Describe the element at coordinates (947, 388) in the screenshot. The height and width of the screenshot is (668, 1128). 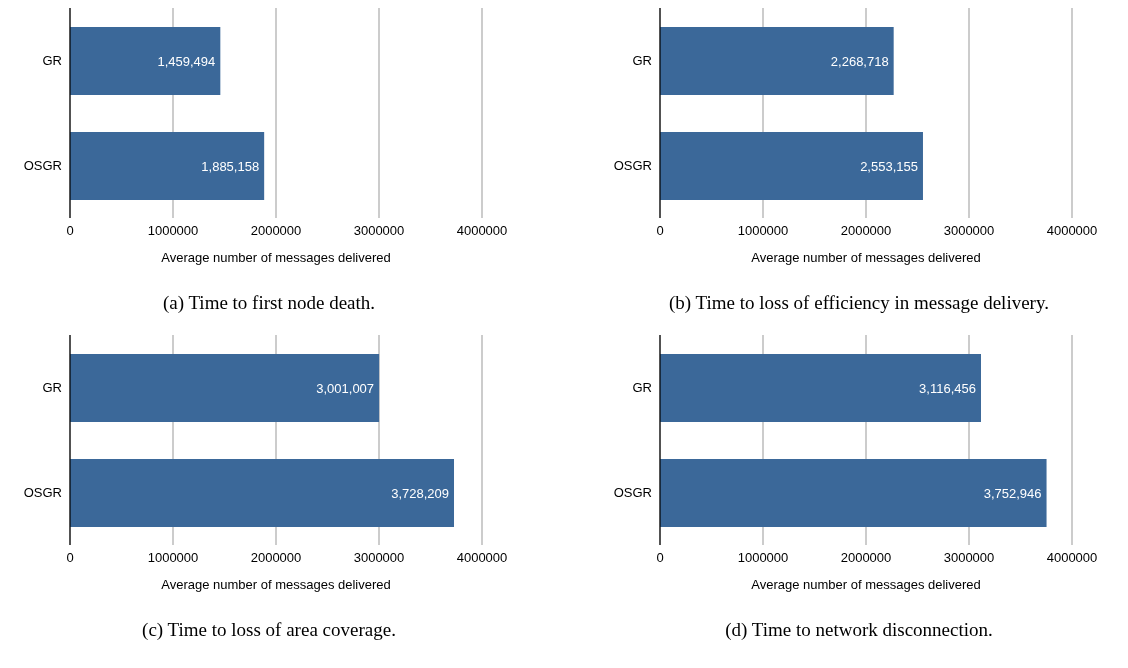
I see `data-label: 3,116,456` at that location.